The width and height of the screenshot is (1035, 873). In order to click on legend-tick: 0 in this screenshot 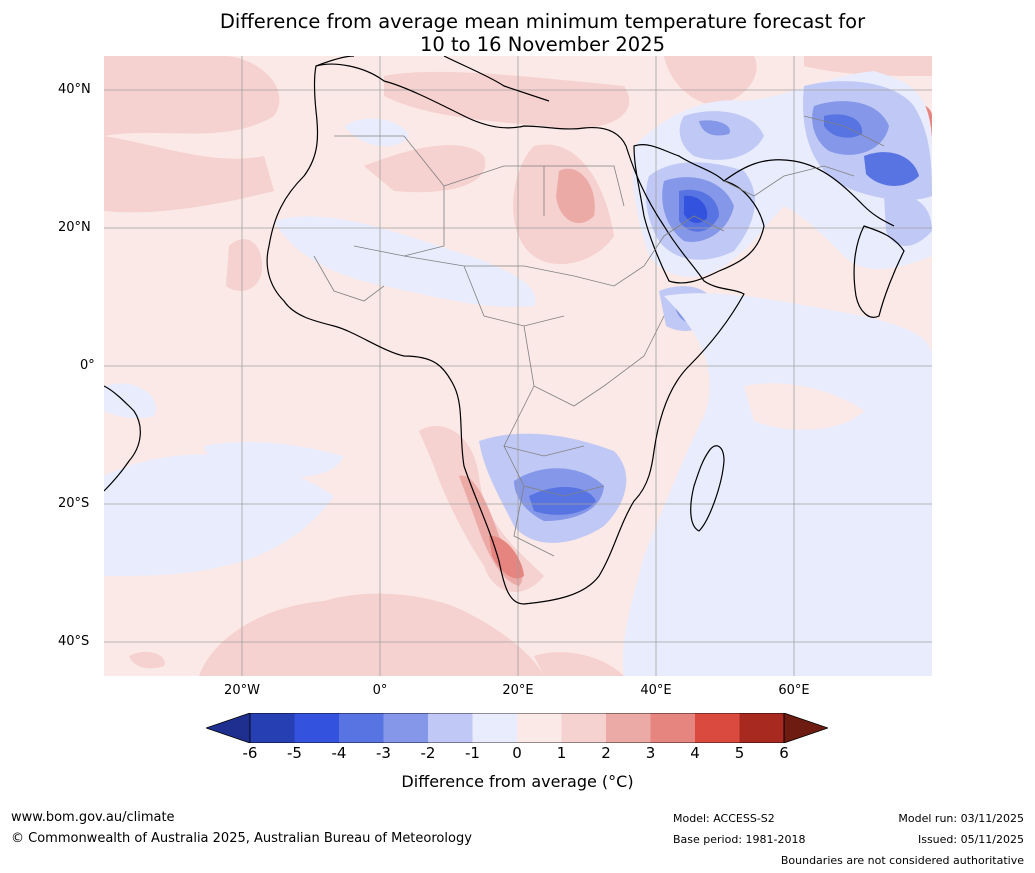, I will do `click(517, 753)`.